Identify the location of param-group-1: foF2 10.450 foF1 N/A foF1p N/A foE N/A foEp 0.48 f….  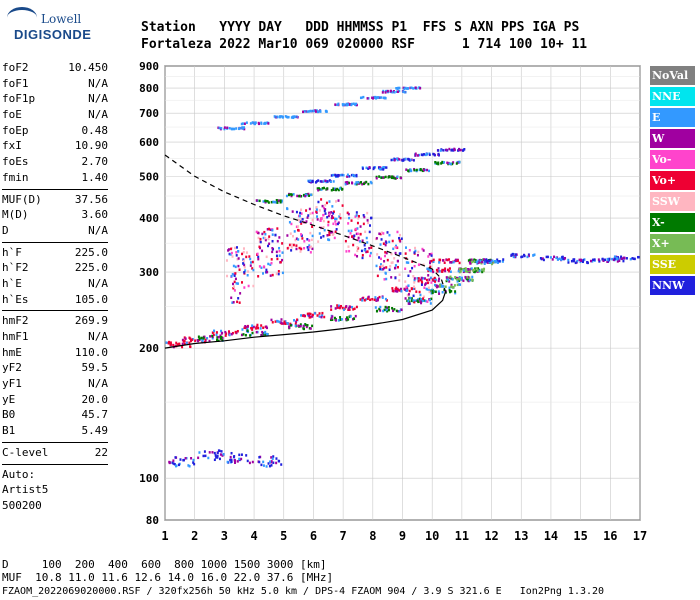
(55, 123).